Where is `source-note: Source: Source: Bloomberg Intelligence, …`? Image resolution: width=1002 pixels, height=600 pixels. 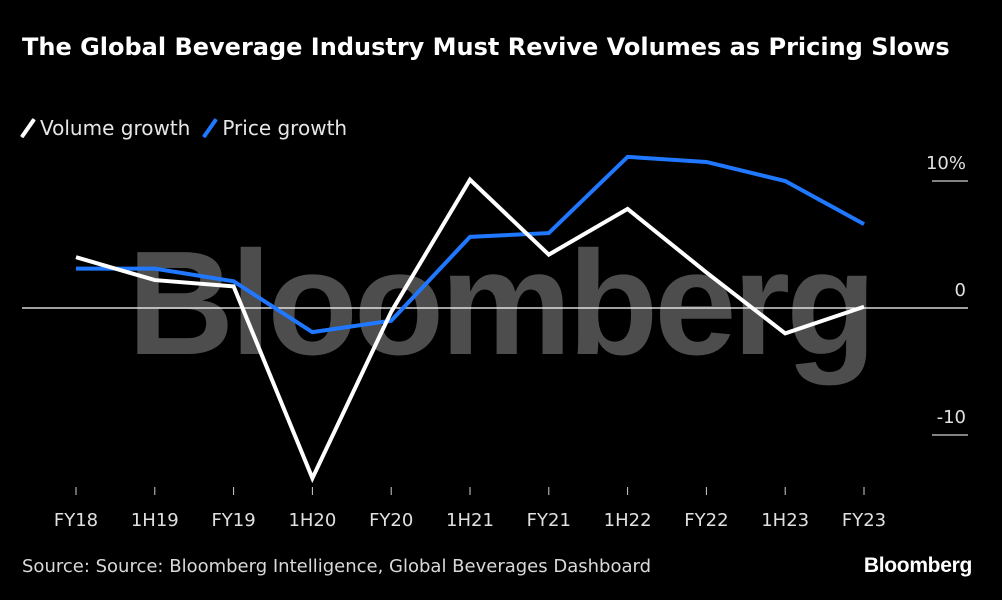
source-note: Source: Source: Bloomberg Intelligence, … is located at coordinates (337, 566).